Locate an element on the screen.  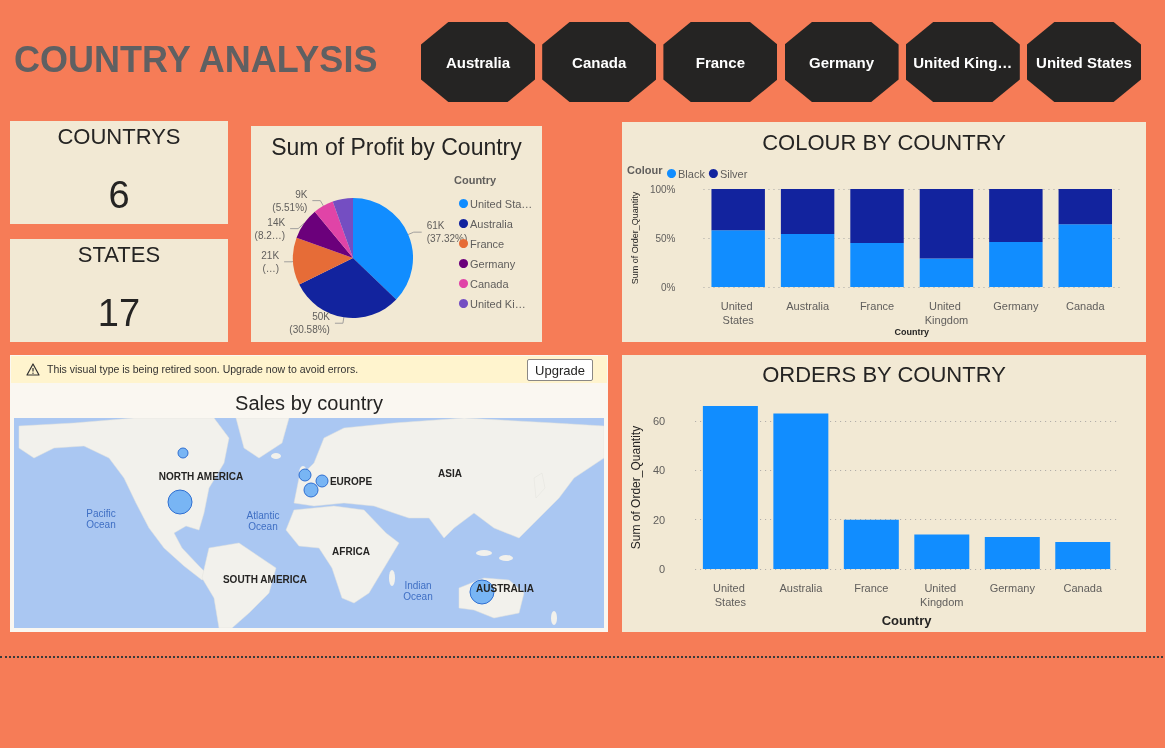
category-label: France is located at coordinates (720, 62).